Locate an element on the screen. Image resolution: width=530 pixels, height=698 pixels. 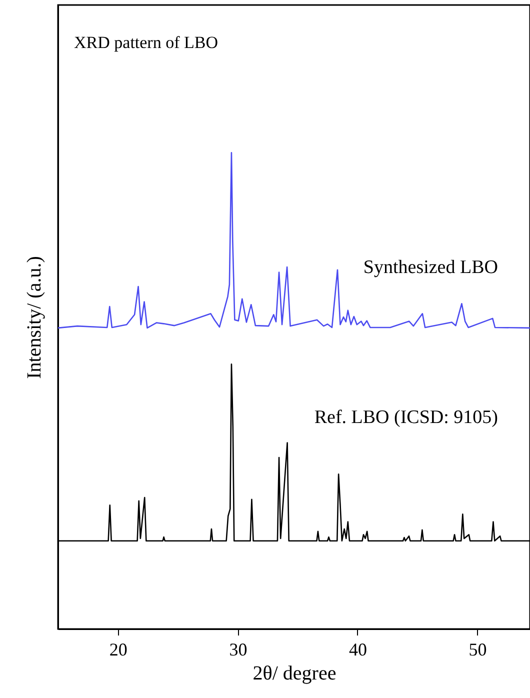
x-tick-label: 50 is located at coordinates (477, 650).